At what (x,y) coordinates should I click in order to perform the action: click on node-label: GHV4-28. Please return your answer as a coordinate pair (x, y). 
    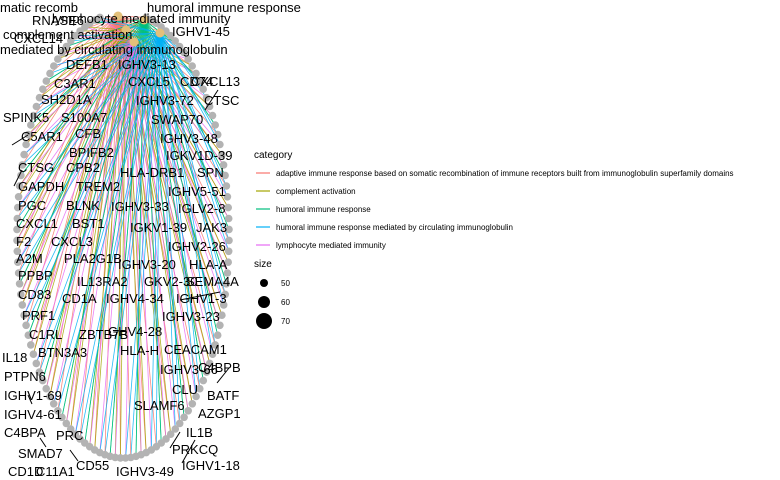
    Looking at the image, I should click on (135, 331).